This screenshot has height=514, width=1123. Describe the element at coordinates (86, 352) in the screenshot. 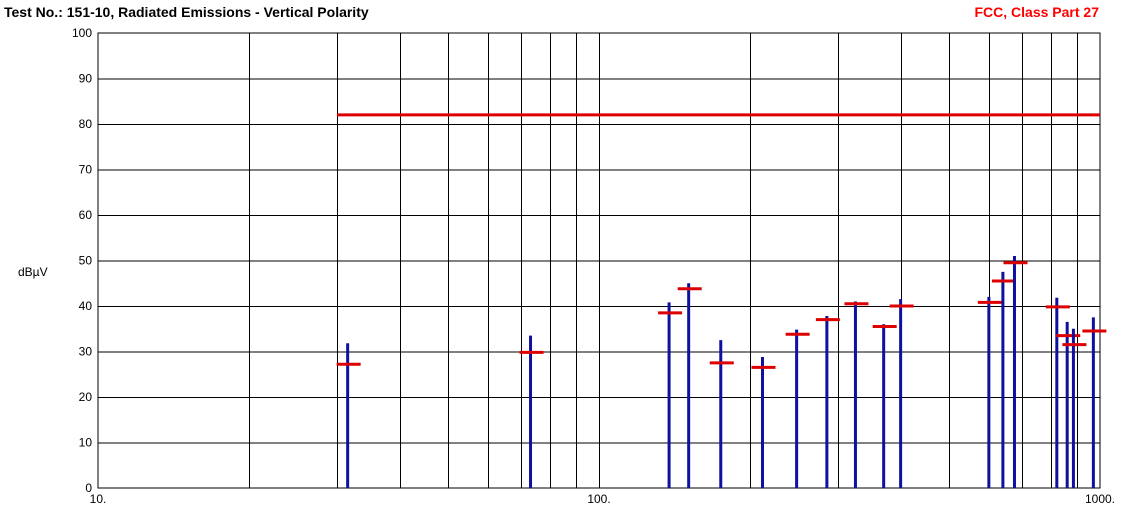

I see `y-tick-label: 30` at that location.